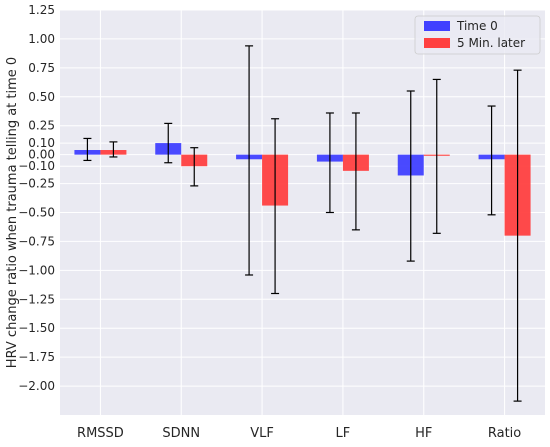 This screenshot has width=550, height=447. I want to click on error-bar-5-min-later-hf, so click(436, 156).